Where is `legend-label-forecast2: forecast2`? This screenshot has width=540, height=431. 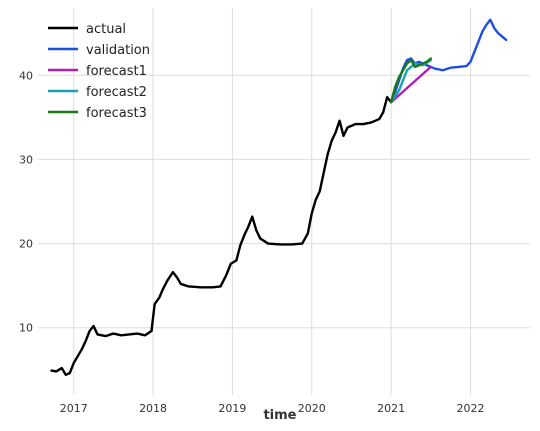 legend-label-forecast2: forecast2 is located at coordinates (116, 92).